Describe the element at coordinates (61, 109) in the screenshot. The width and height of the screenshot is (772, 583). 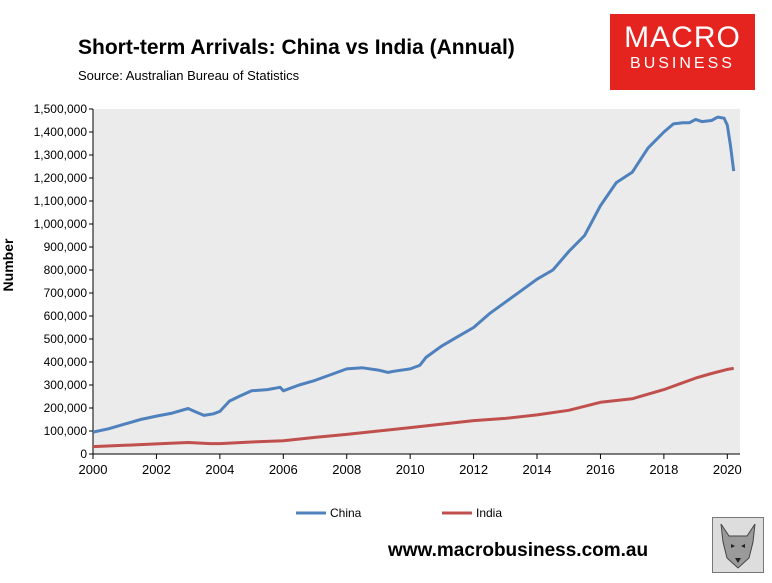
I see `y-tick-label: 1,500,000` at that location.